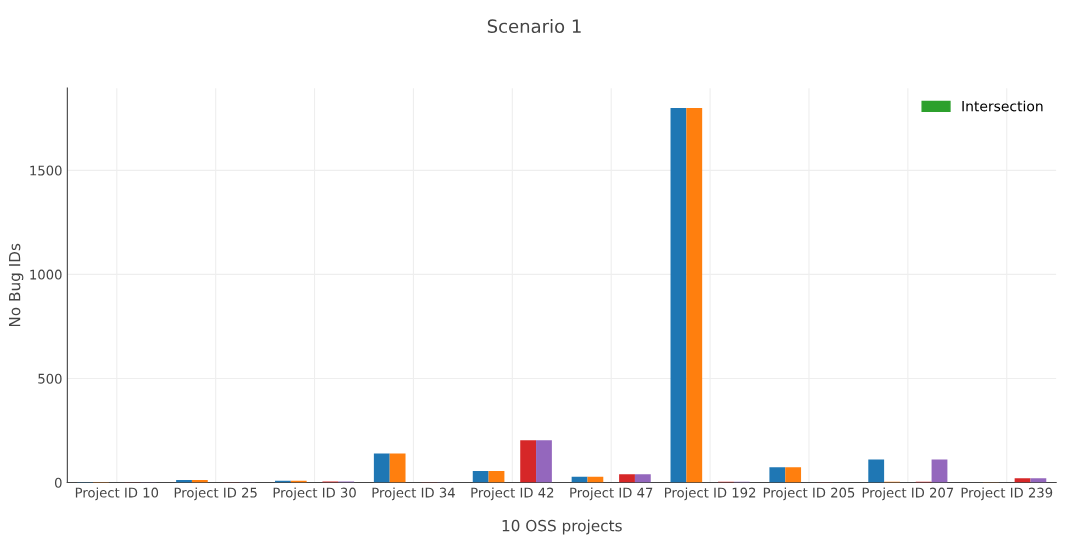 The height and width of the screenshot is (544, 1069). Describe the element at coordinates (908, 494) in the screenshot. I see `x-tick-label: Project ID 207` at that location.